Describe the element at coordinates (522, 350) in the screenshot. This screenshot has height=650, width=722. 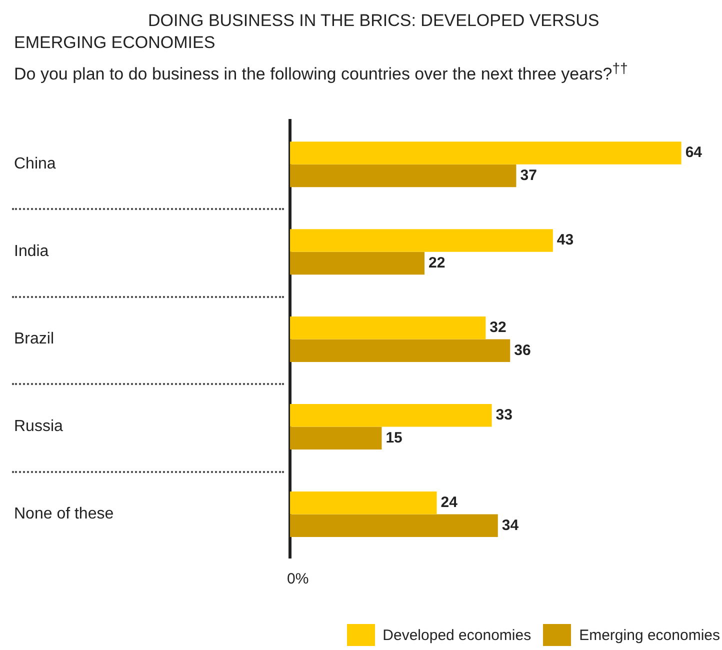
I see `data-label: 36` at that location.